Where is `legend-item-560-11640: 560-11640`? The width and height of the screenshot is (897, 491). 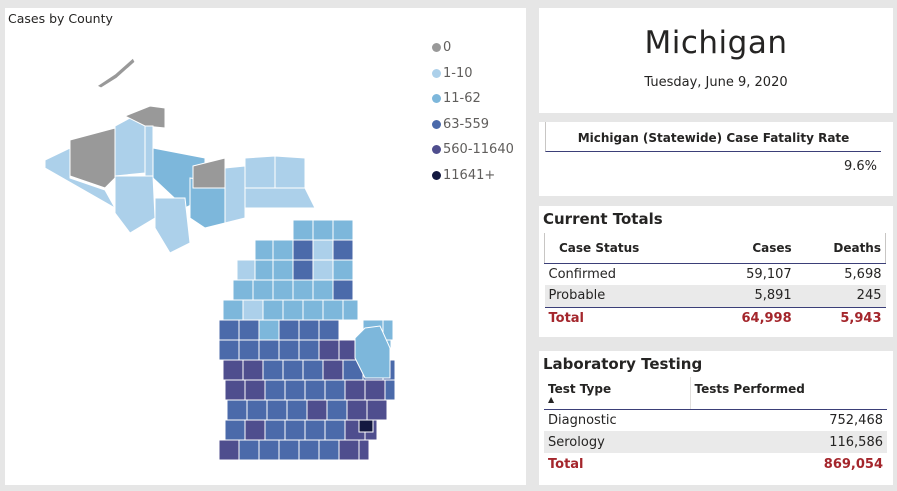
legend-item-560-11640: 560-11640 is located at coordinates (473, 150).